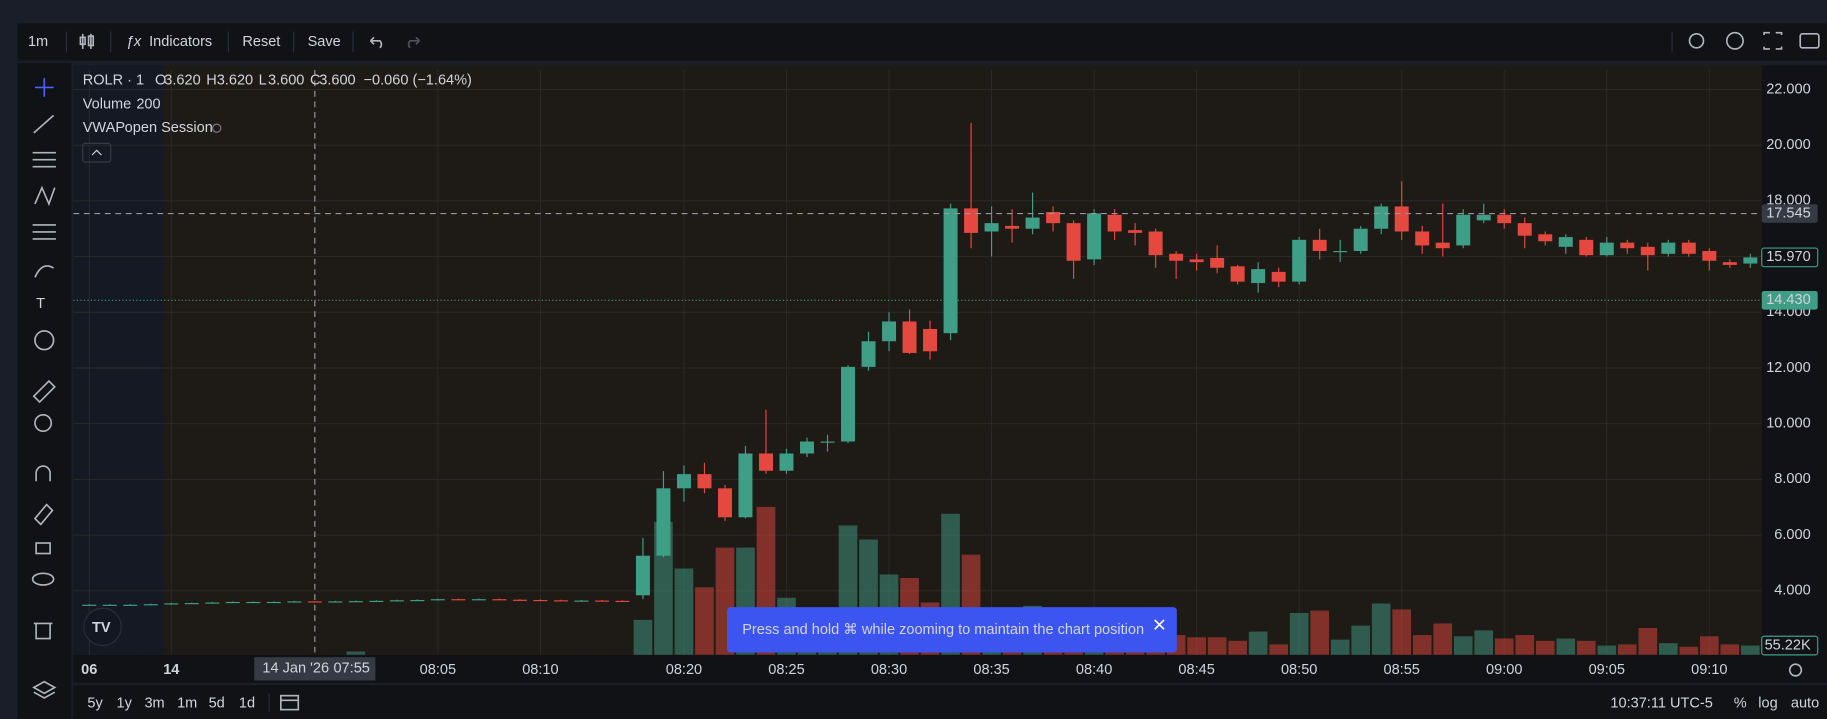 This screenshot has width=1827, height=719. Describe the element at coordinates (154, 704) in the screenshot. I see `range-button: 3m` at that location.